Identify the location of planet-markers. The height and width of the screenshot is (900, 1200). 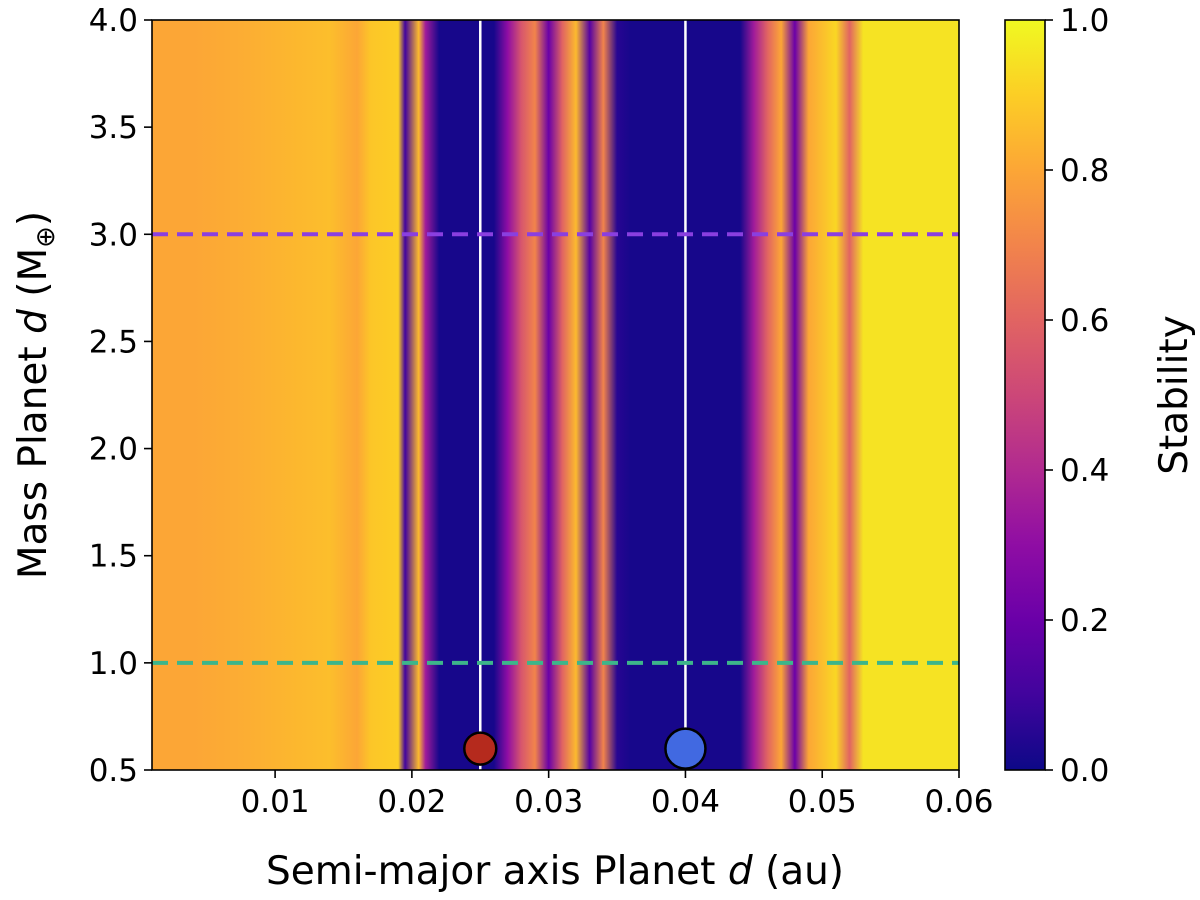
(585, 748).